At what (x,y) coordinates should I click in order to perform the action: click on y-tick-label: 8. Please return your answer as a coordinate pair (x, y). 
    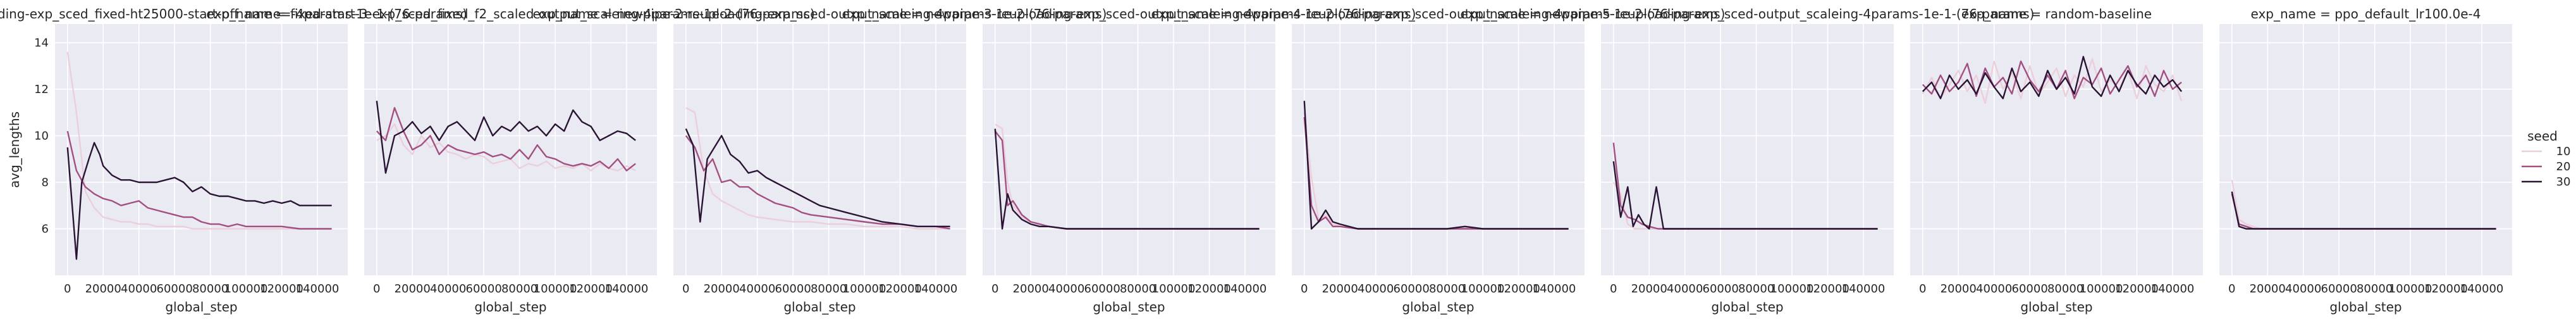
    Looking at the image, I should click on (45, 182).